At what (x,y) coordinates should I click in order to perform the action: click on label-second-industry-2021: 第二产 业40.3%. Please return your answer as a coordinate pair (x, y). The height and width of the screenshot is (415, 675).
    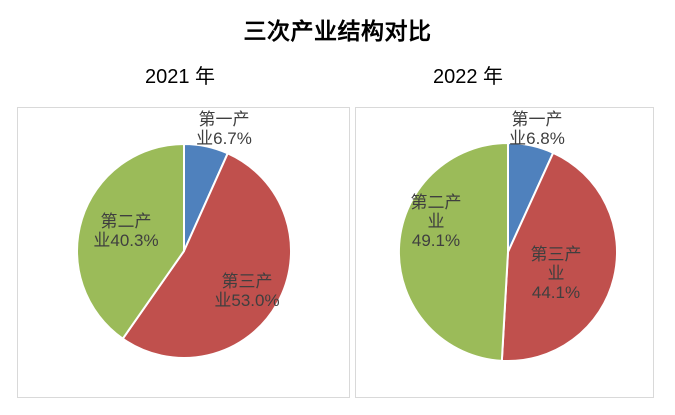
    Looking at the image, I should click on (126, 231).